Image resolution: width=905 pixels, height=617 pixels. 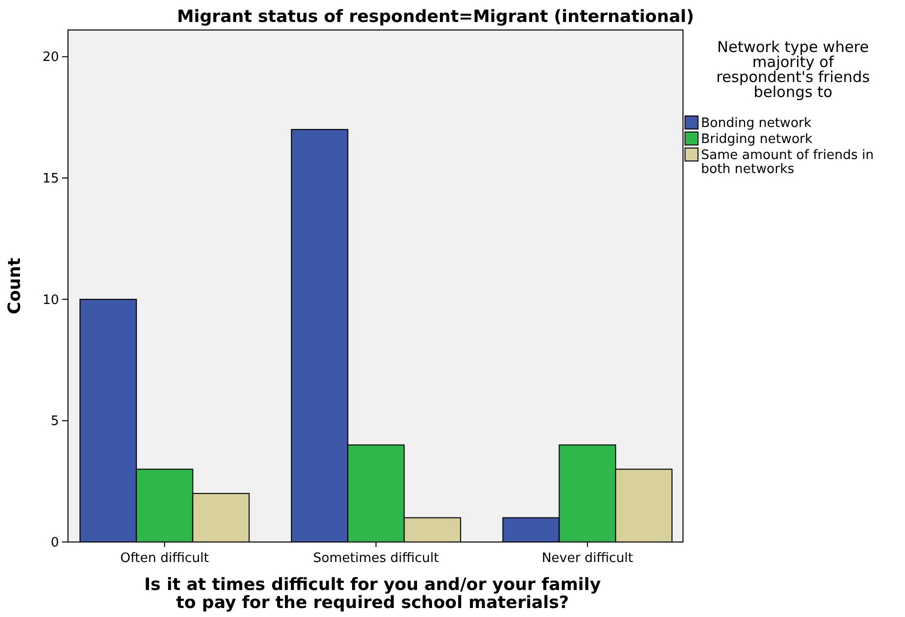 What do you see at coordinates (372, 594) in the screenshot?
I see `x-axis-title: Is it at times difficult for you and/or your family to pay for the required school materials?` at bounding box center [372, 594].